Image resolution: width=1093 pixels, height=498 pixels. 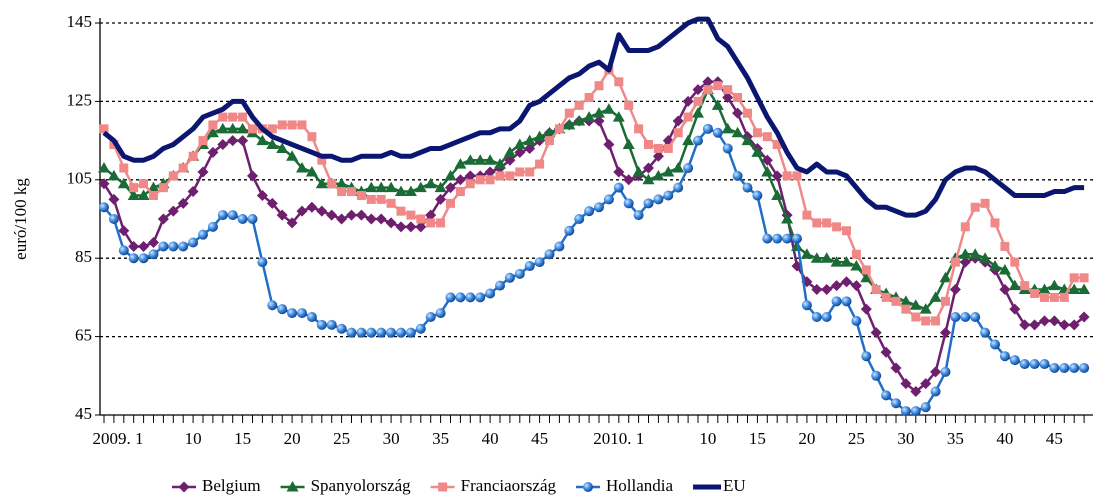 I want to click on x-tick-label: 20, so click(x=292, y=438).